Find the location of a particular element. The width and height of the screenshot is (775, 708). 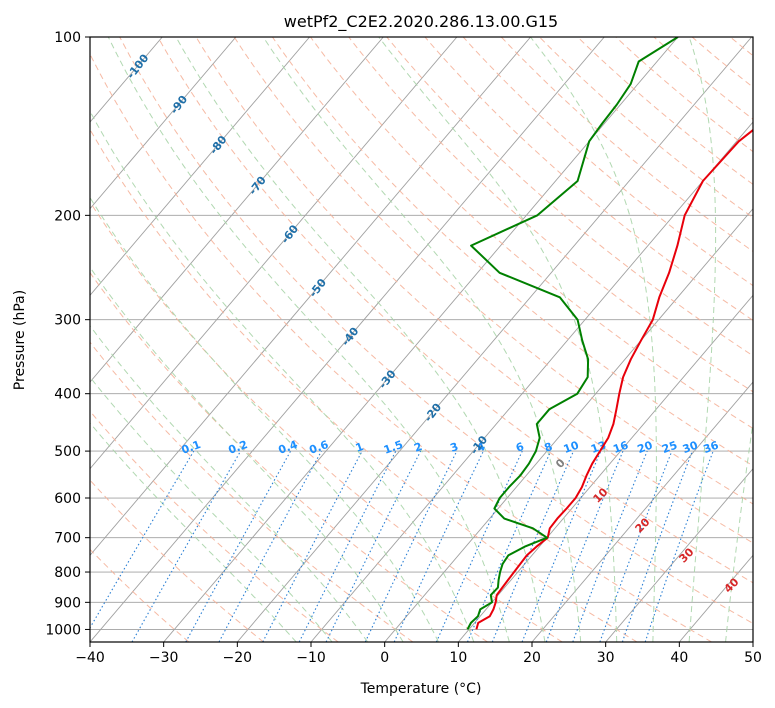

y-tick-label: 900 is located at coordinates (67, 603).